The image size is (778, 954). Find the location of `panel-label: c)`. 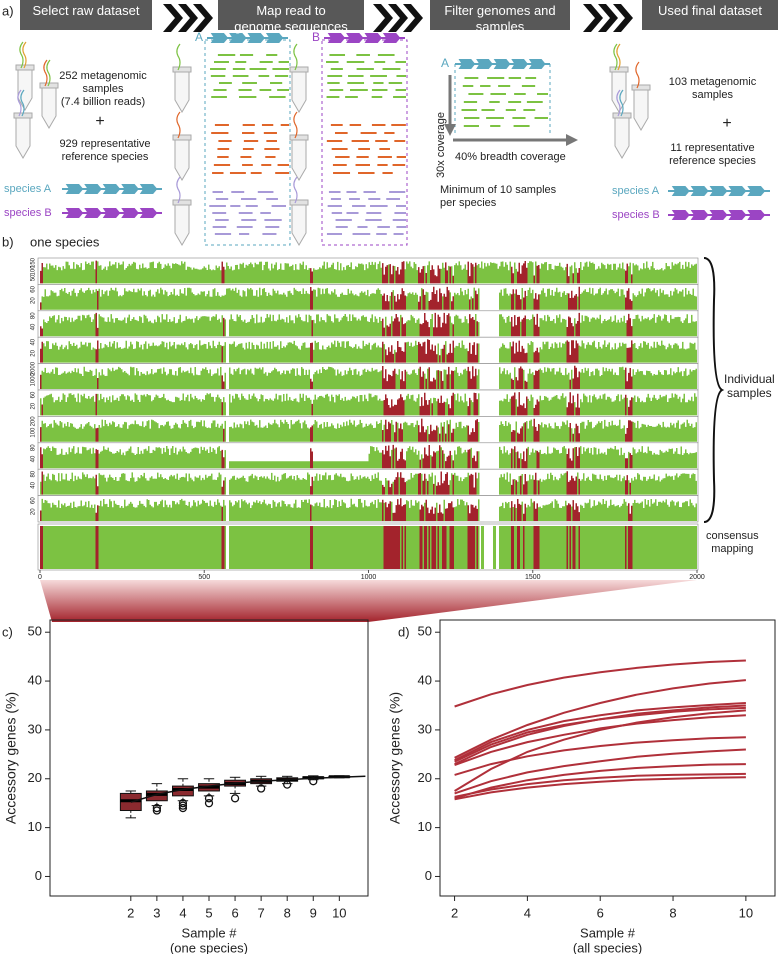

panel-label: c) is located at coordinates (7, 631).